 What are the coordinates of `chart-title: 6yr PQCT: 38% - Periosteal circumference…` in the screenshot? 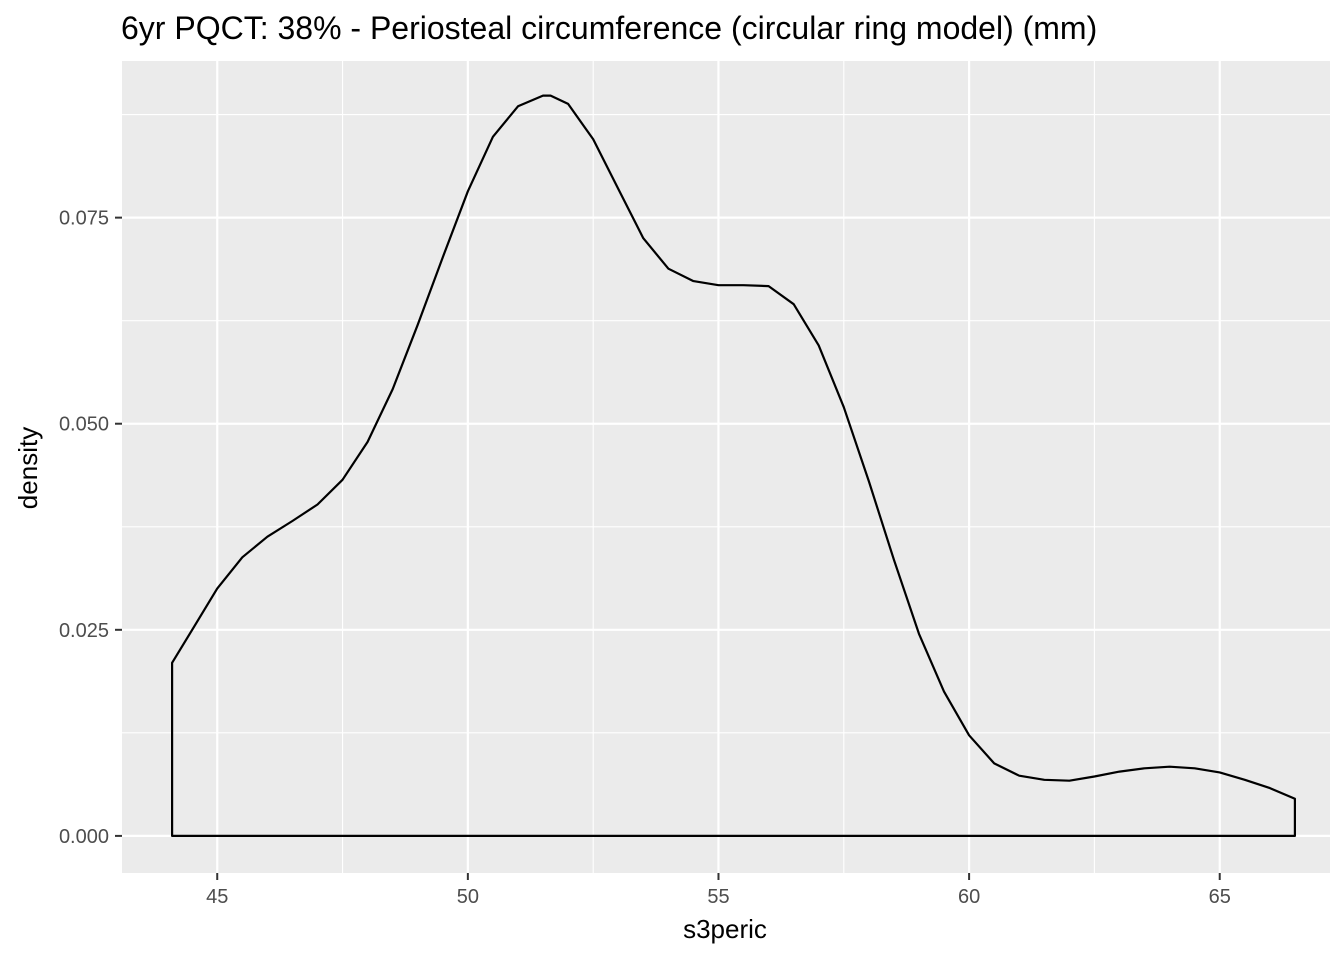 It's located at (609, 28).